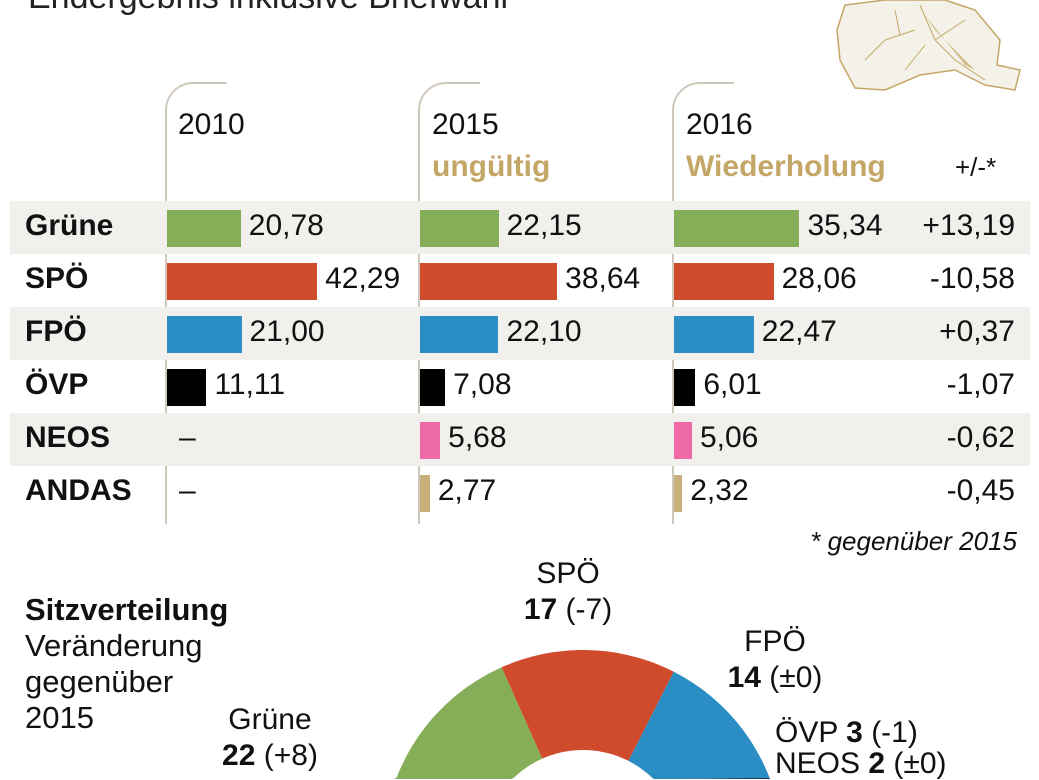 This screenshot has width=1039, height=780. What do you see at coordinates (250, 384) in the screenshot?
I see `value-2010: 11,11` at bounding box center [250, 384].